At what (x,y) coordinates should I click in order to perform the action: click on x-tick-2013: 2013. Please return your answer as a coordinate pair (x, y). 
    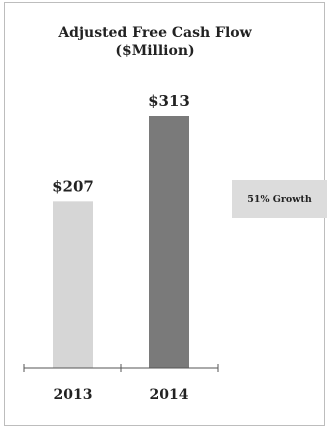
    Looking at the image, I should click on (73, 395).